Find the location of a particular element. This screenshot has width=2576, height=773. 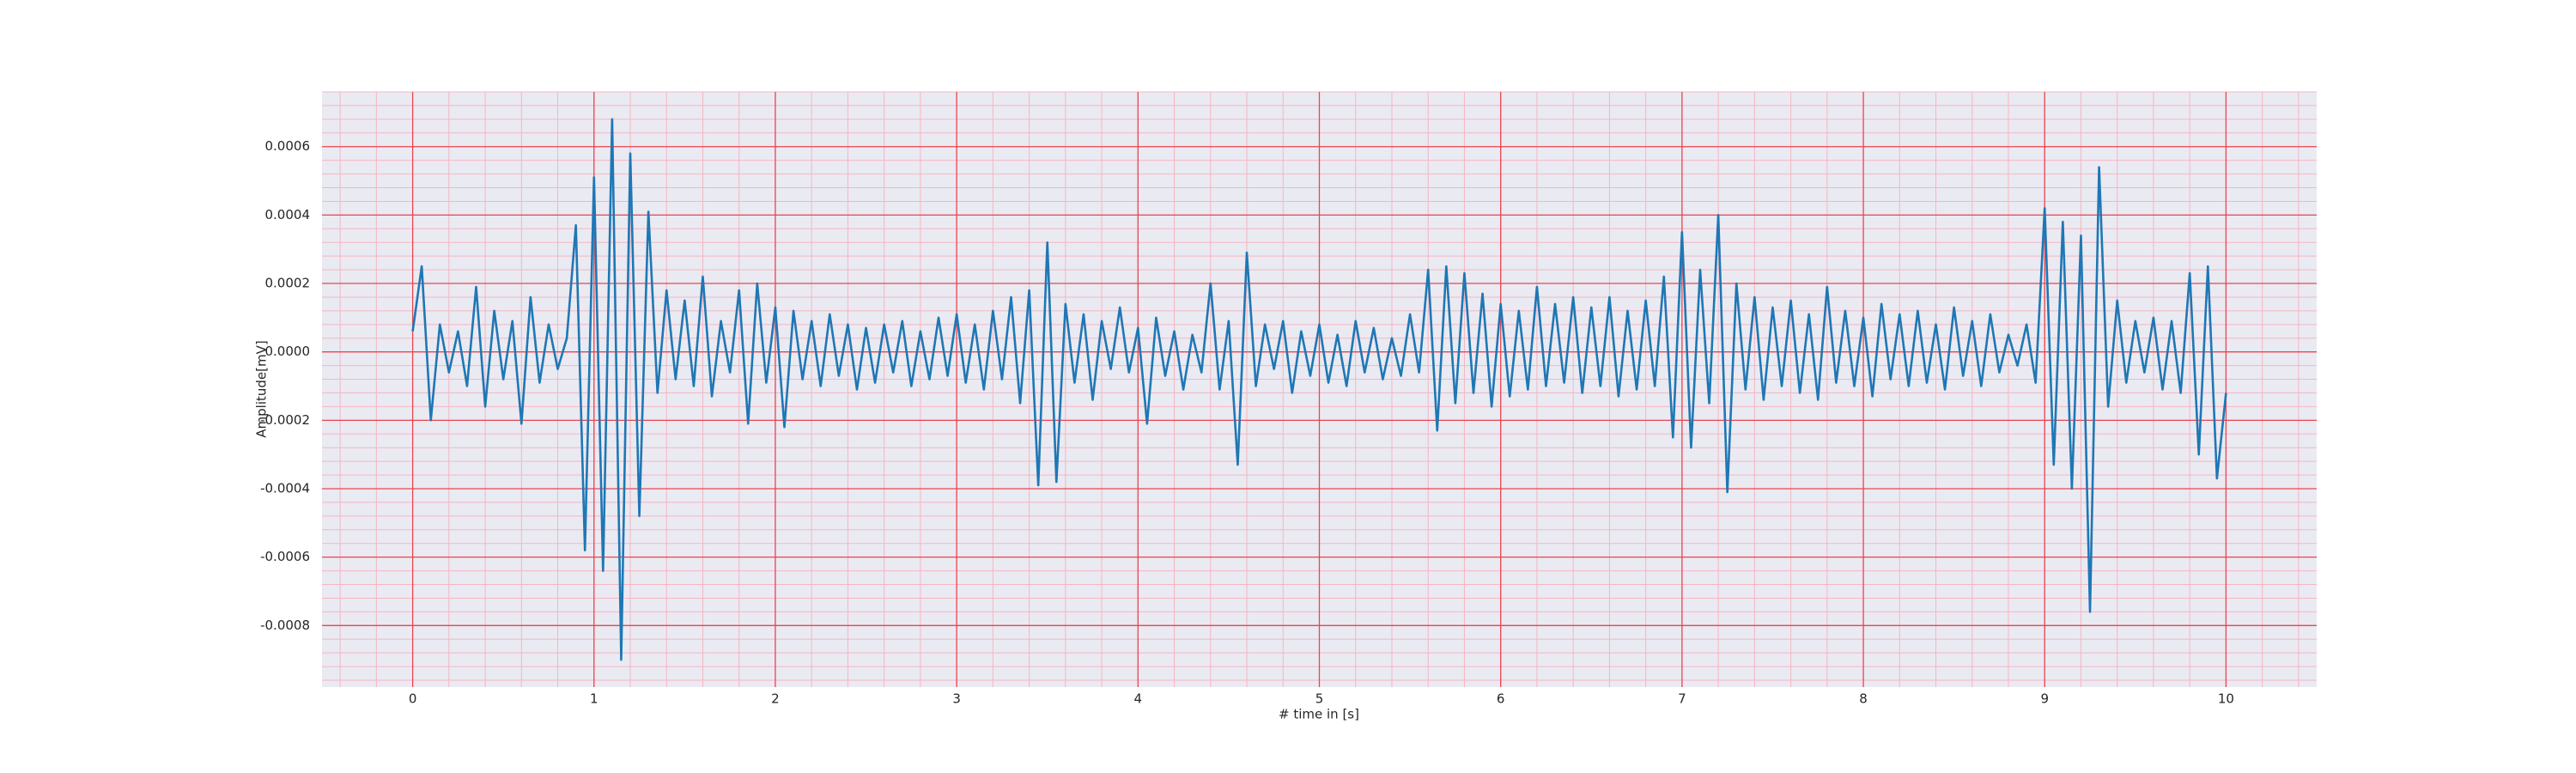

x-tick-label: 3 is located at coordinates (957, 699).